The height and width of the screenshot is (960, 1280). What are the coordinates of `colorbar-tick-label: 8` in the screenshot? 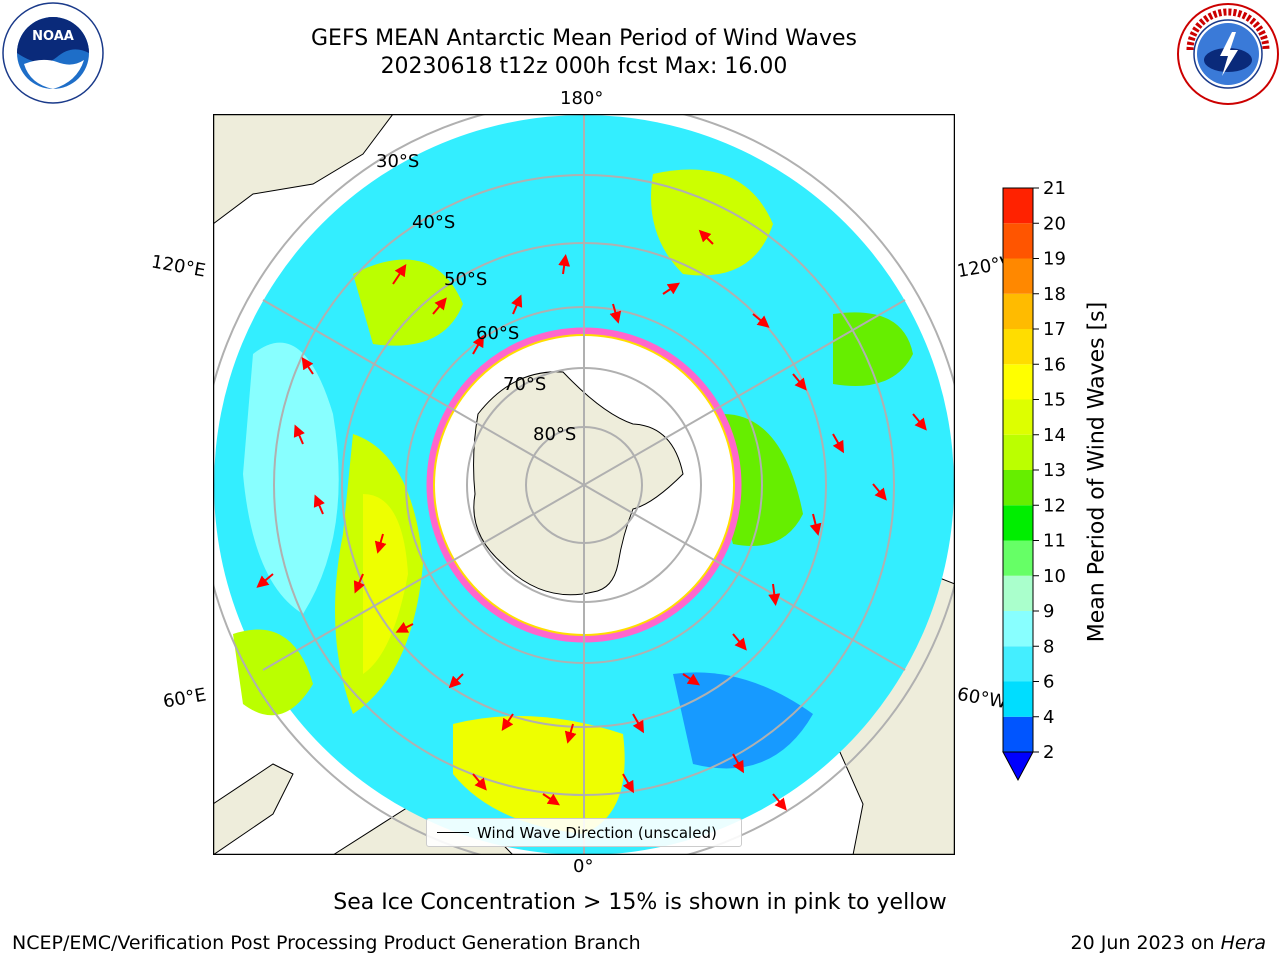 It's located at (1048, 646).